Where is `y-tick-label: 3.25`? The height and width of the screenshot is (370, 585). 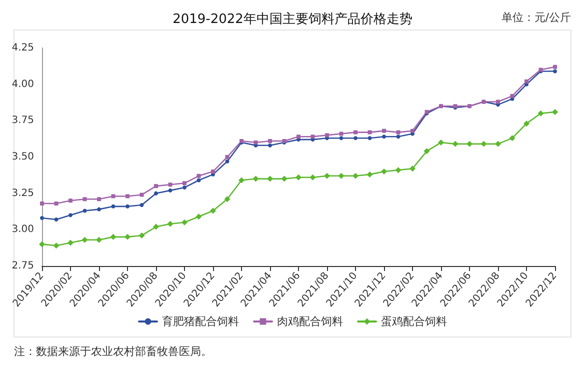 y-tick-label: 3.25 is located at coordinates (23, 193).